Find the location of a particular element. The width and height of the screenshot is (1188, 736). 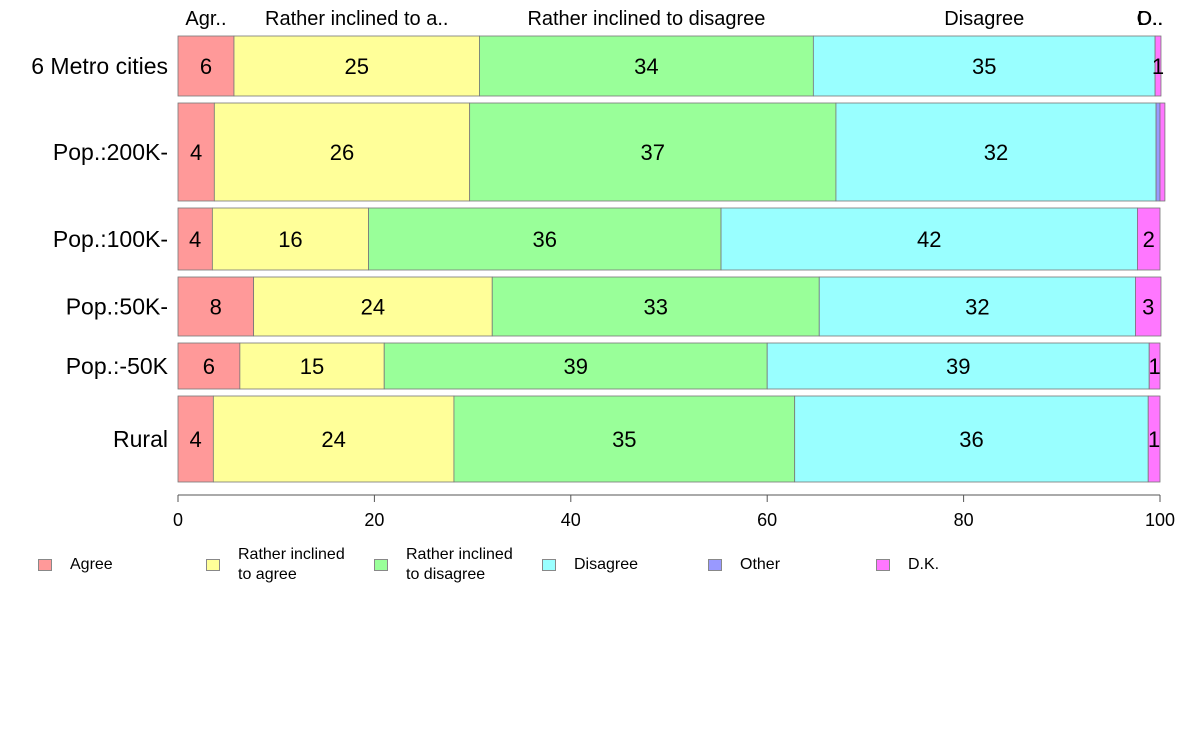

column-header: O.. is located at coordinates (1150, 19).